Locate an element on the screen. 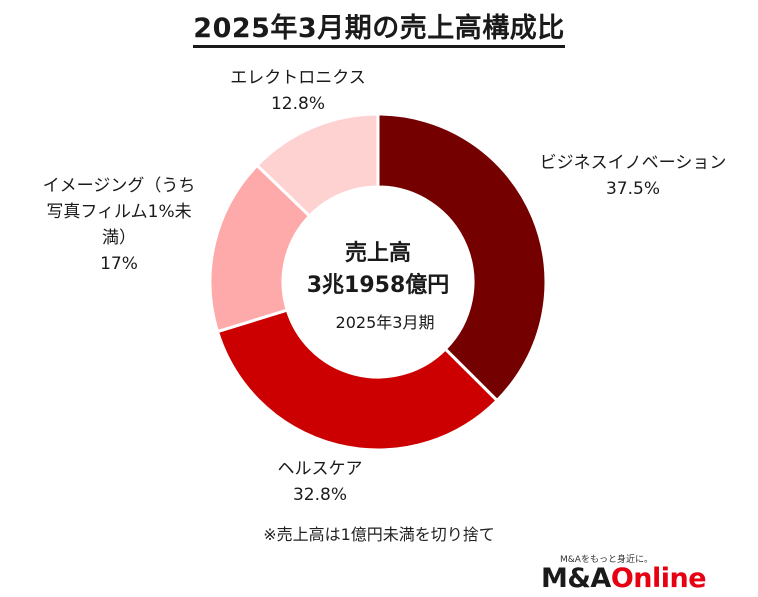 The image size is (758, 597). slice-label-healthcare-line-1: ヘルスケア is located at coordinates (320, 469).